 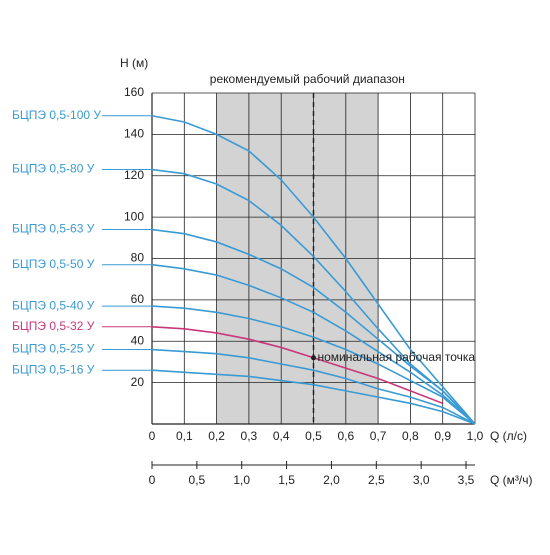 What do you see at coordinates (53, 229) in the screenshot?
I see `legend-label: БЦПЭ 0,5-63 У` at bounding box center [53, 229].